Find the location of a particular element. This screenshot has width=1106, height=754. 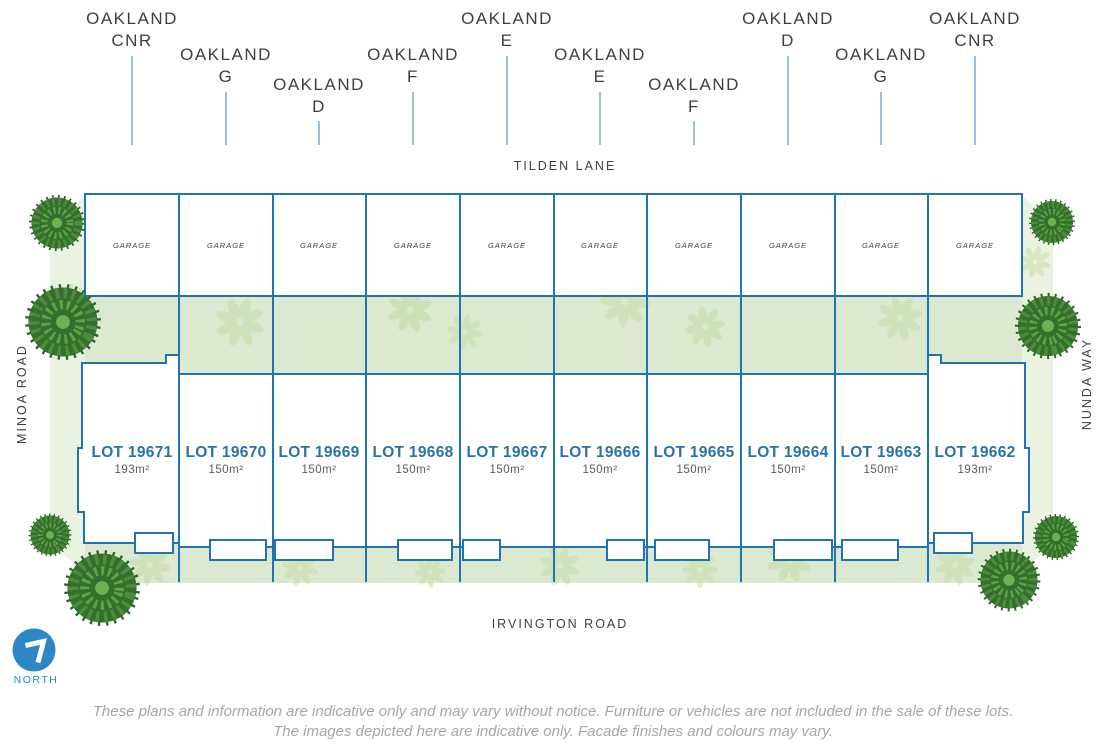

lot-label: LOT 19664 150m² is located at coordinates (787, 460).